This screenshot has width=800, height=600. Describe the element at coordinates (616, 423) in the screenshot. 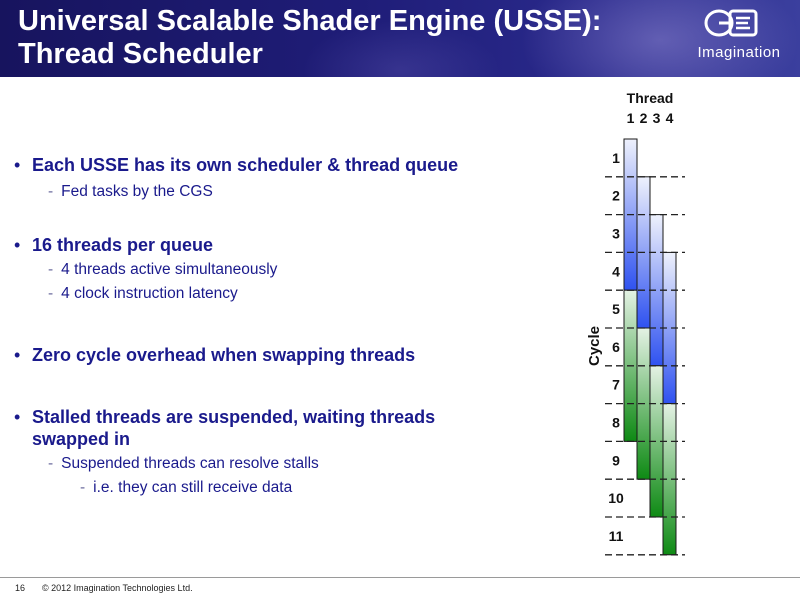

I see `cycle-label: 8` at that location.